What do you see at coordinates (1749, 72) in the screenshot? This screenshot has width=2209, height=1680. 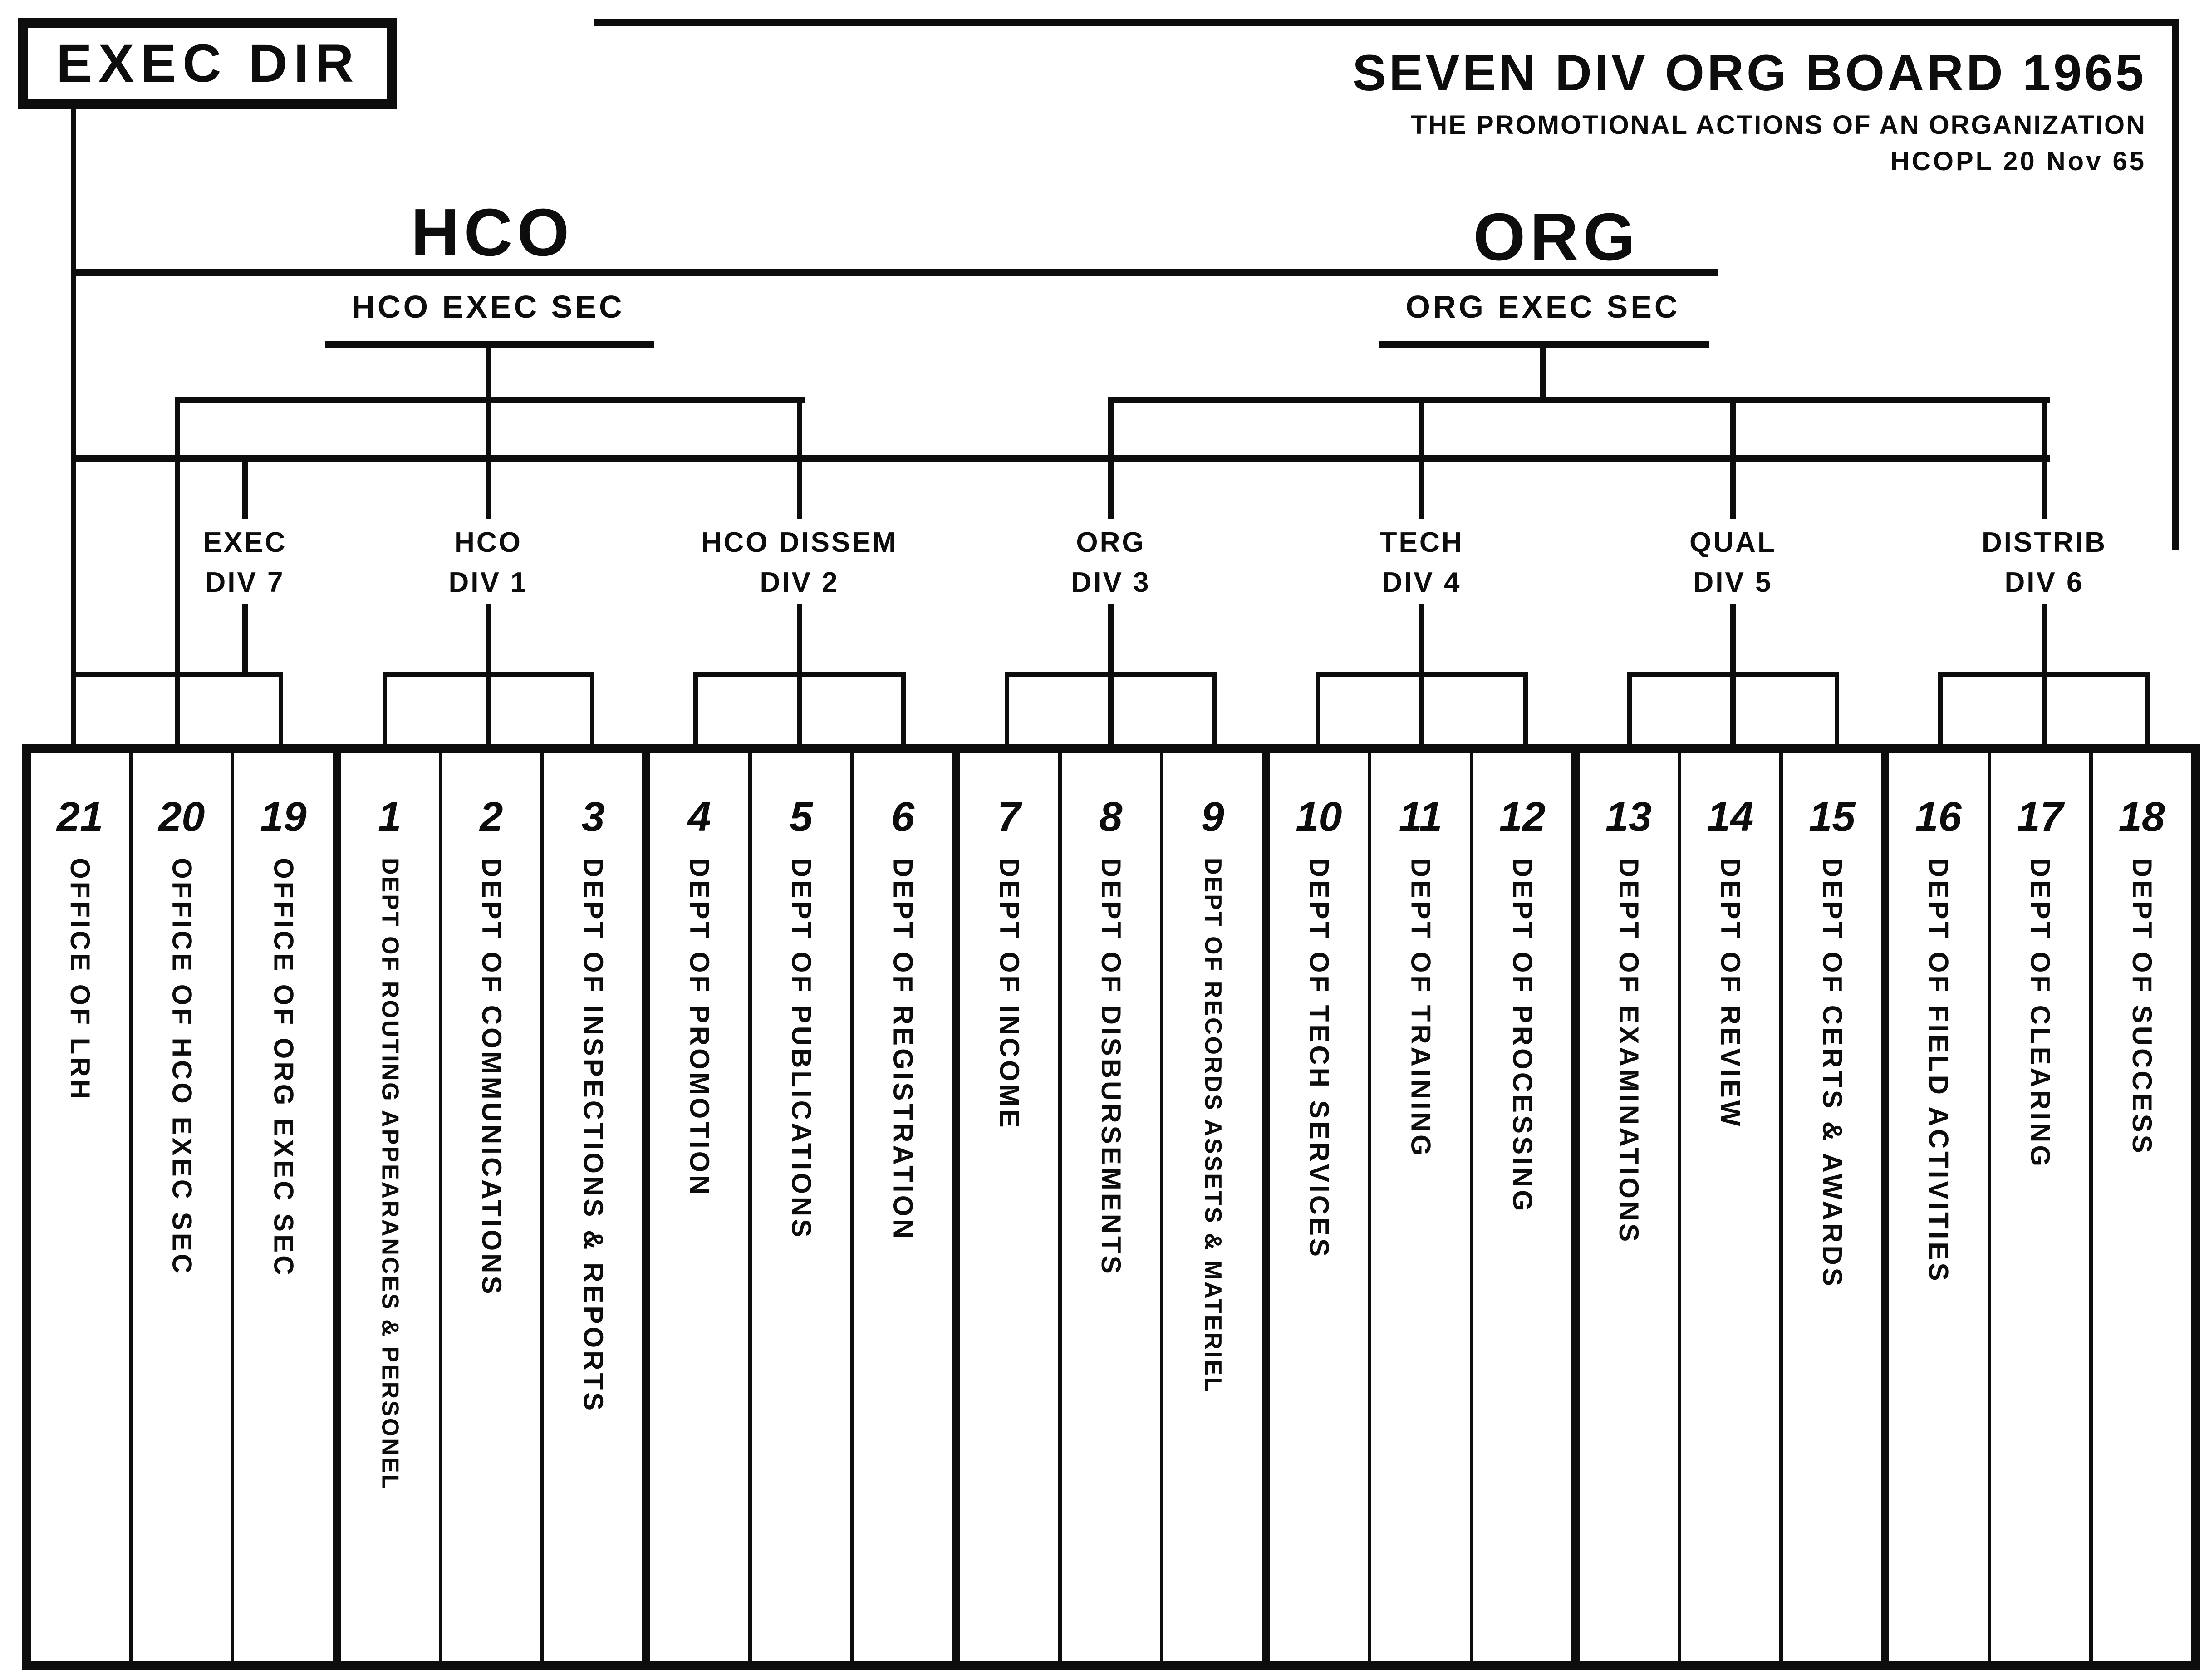 I see `board-title: SEVEN DIV ORG BOARD 1965` at bounding box center [1749, 72].